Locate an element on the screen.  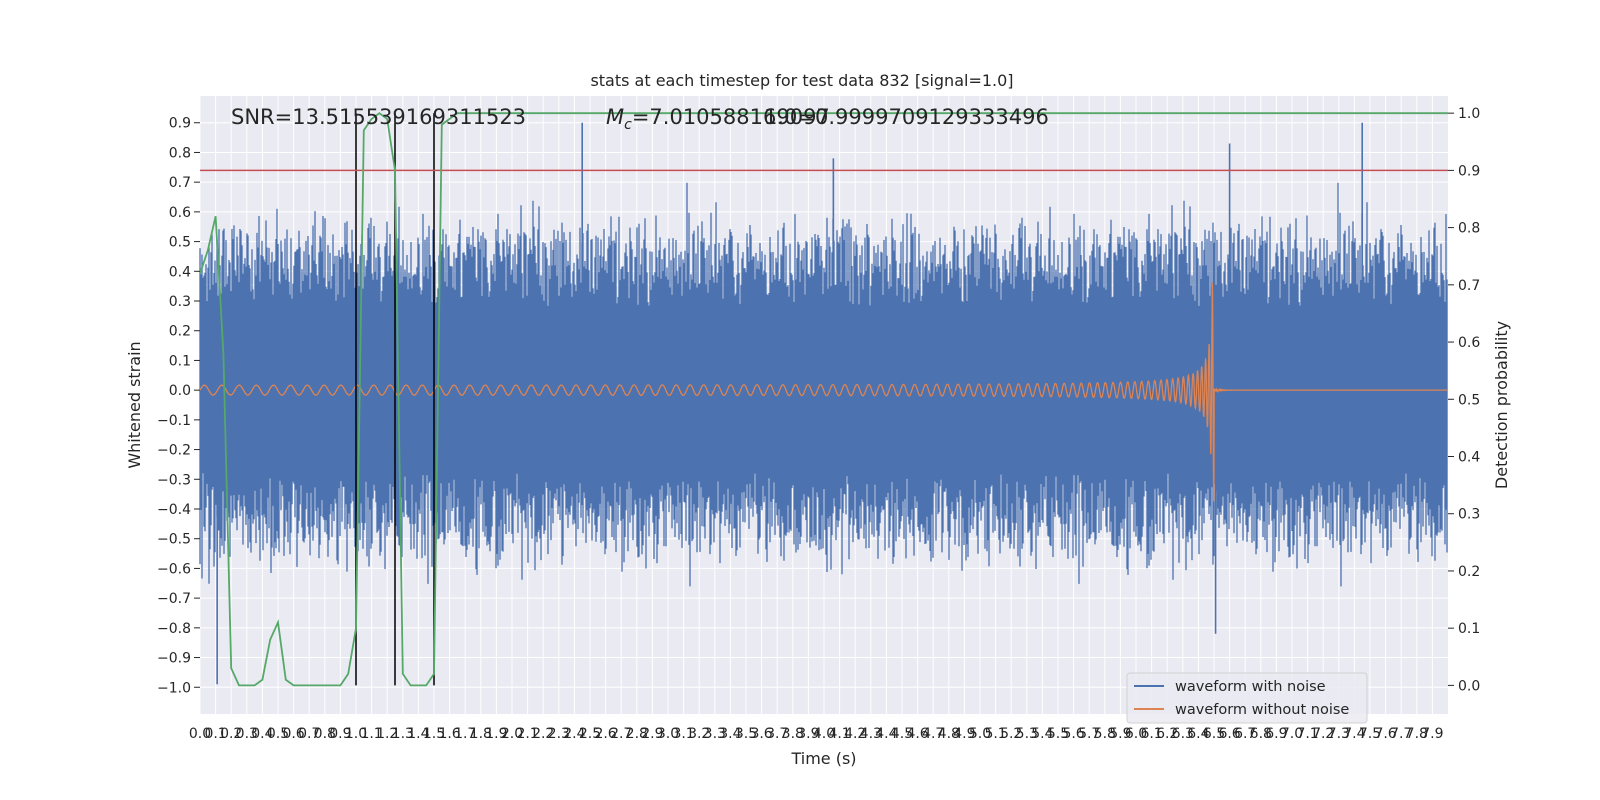
x-tick-label: 4.4 is located at coordinates (886, 734).